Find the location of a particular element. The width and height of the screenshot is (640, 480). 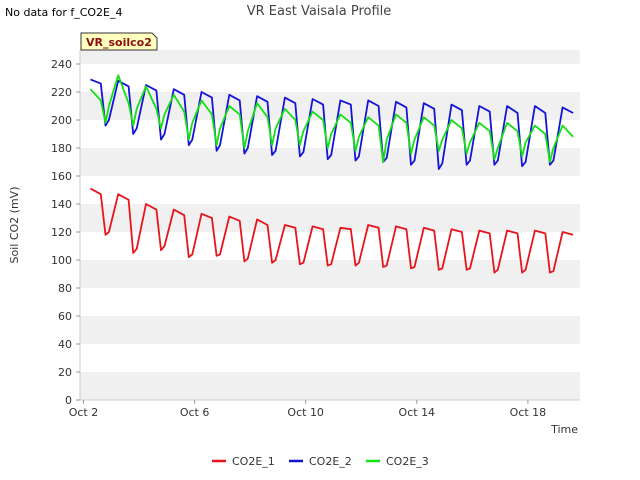

x-tick-label: Oct 10 is located at coordinates (305, 412).